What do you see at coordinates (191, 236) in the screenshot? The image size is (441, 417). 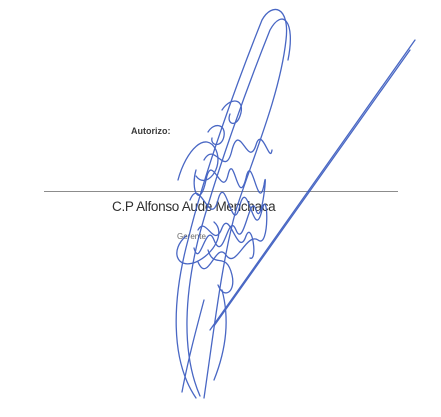 I see `signer-role: Gerente` at bounding box center [191, 236].